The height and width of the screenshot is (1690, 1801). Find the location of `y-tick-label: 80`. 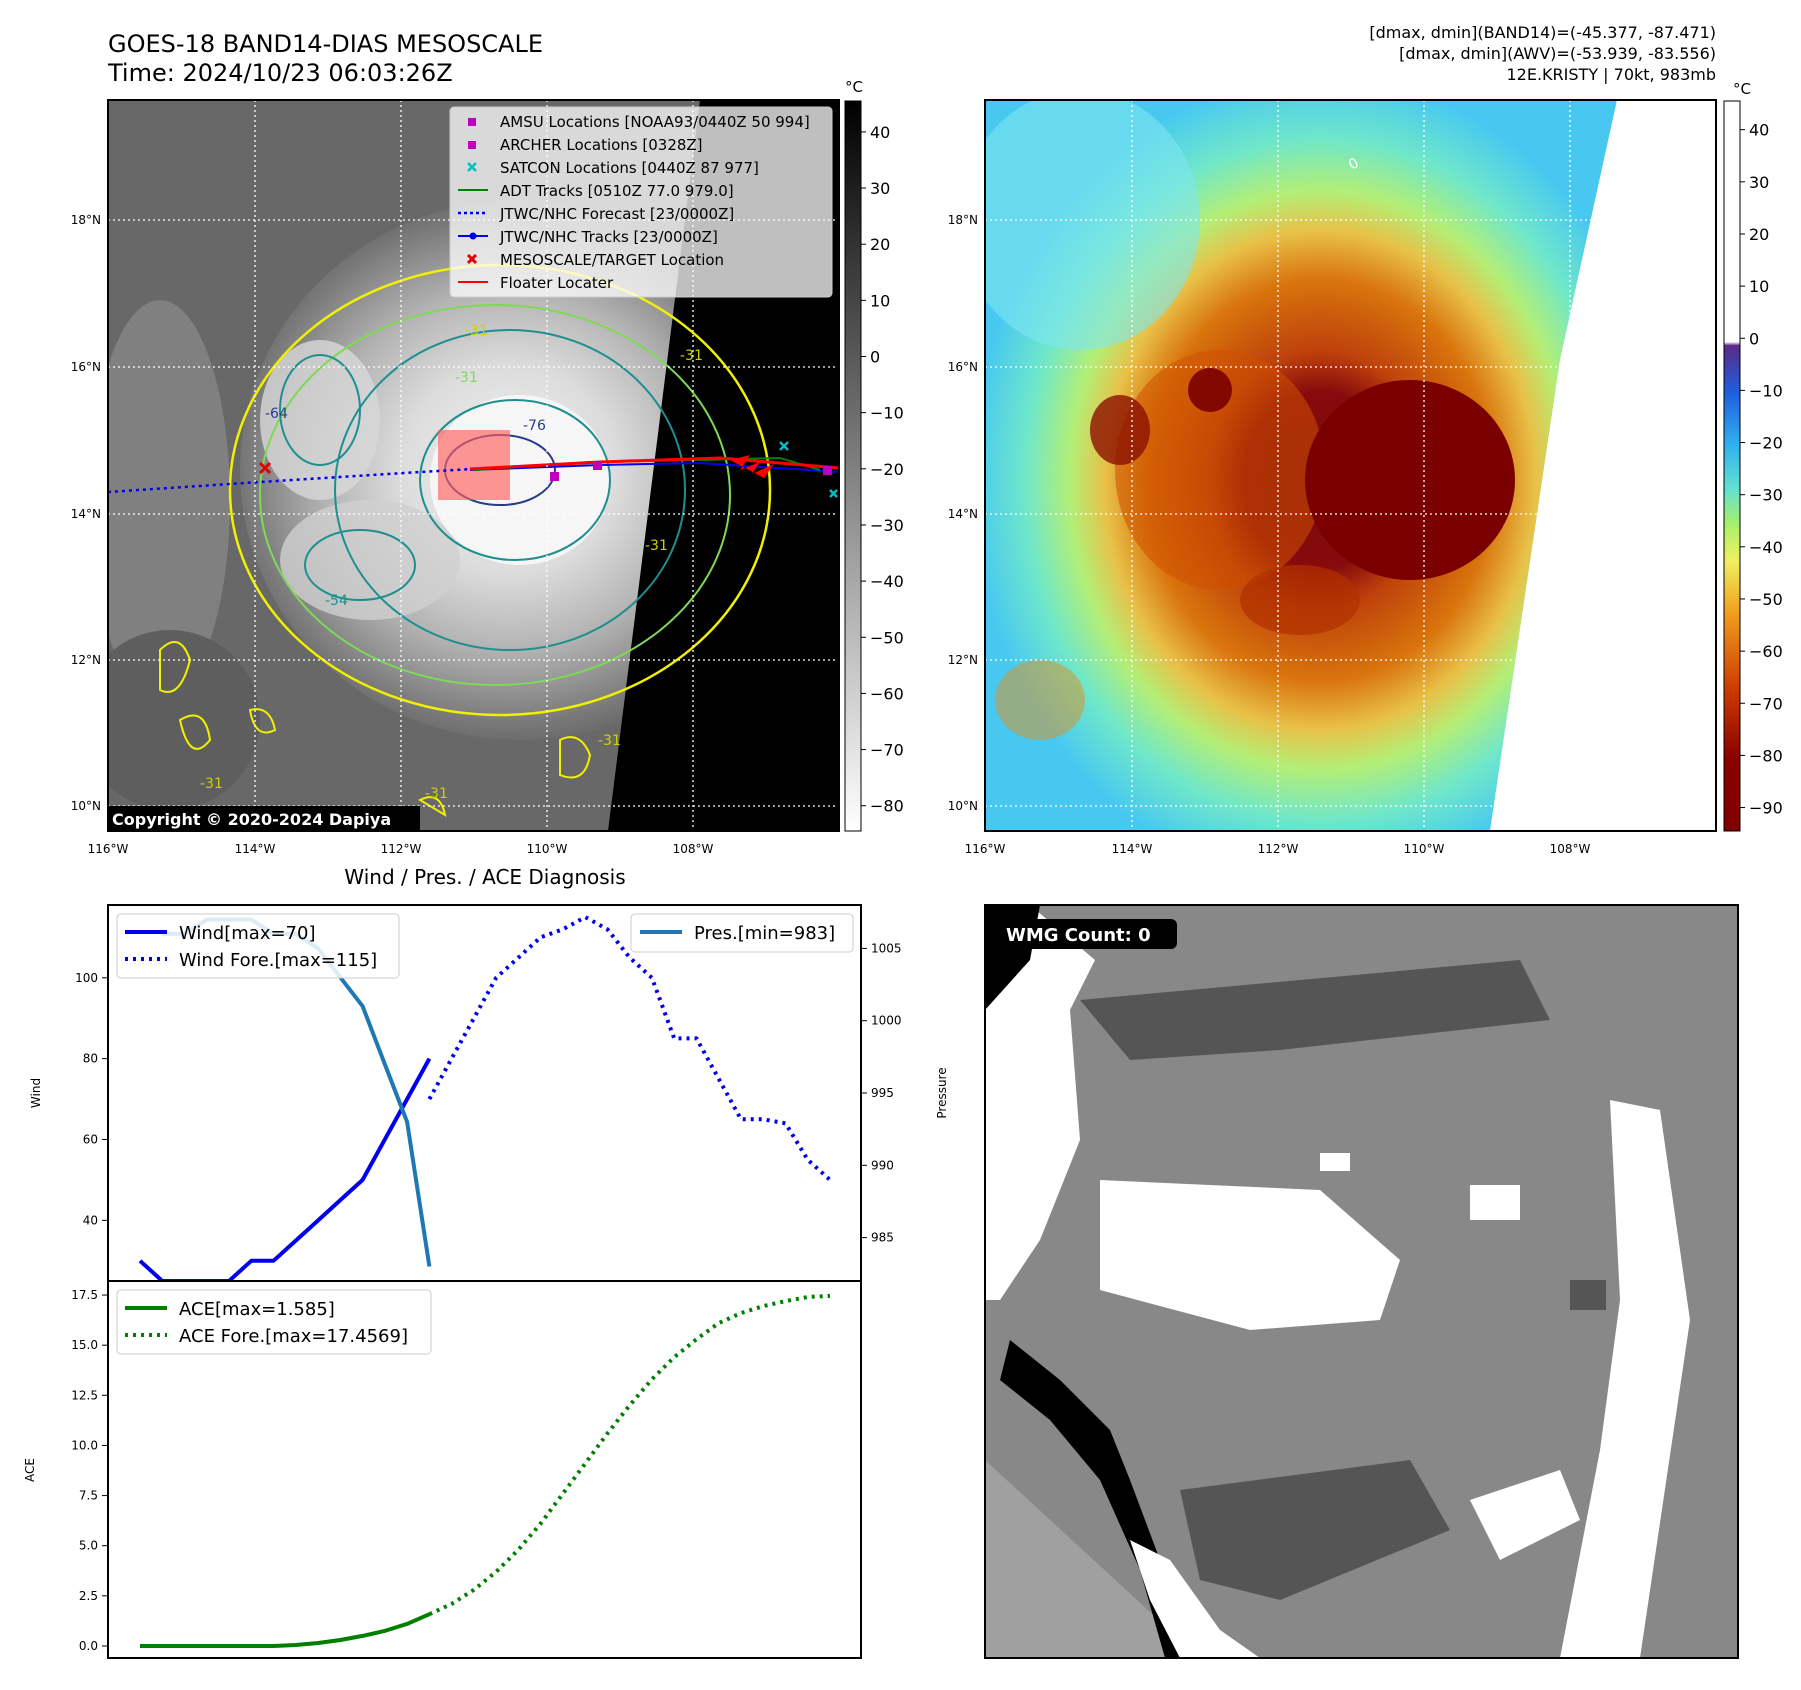

y-tick-label: 80 is located at coordinates (90, 1059).